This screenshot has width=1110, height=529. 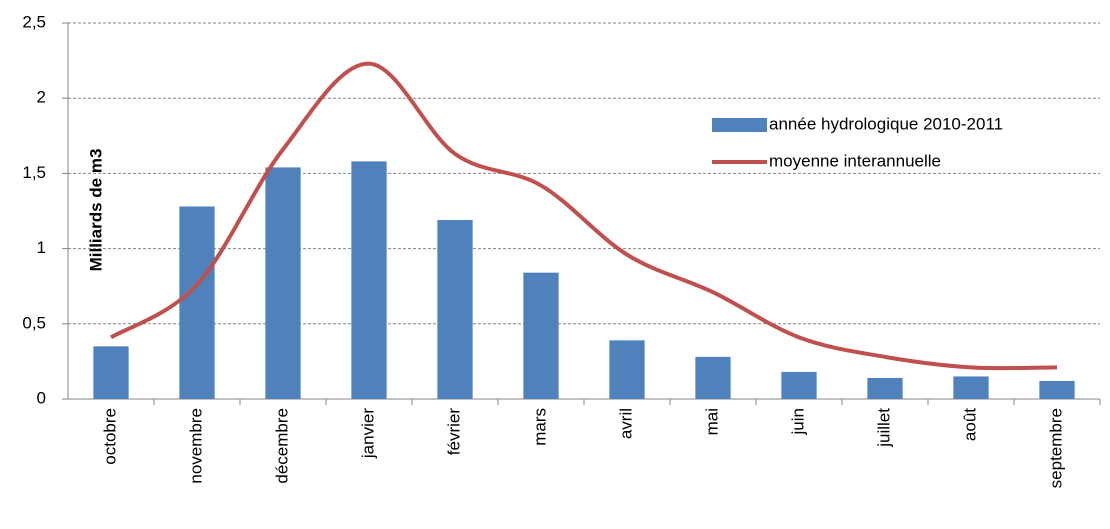 I want to click on x-tick-label: juillet, so click(x=883, y=428).